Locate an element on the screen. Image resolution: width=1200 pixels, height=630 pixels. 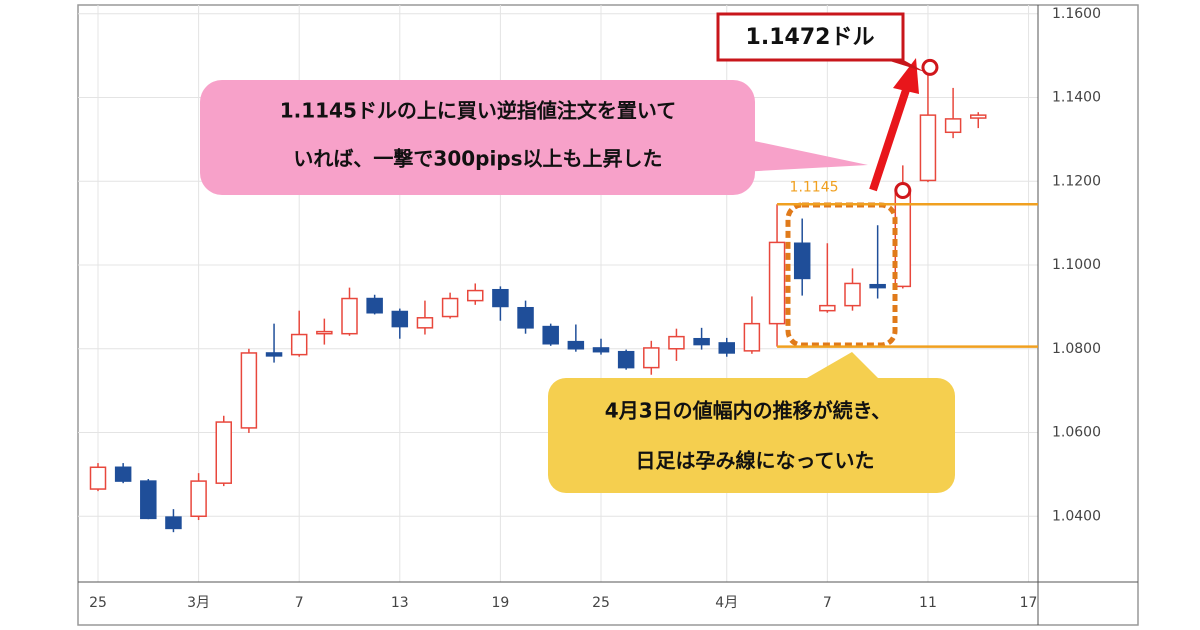
y-tick-label: 1.1400 is located at coordinates (1076, 98).